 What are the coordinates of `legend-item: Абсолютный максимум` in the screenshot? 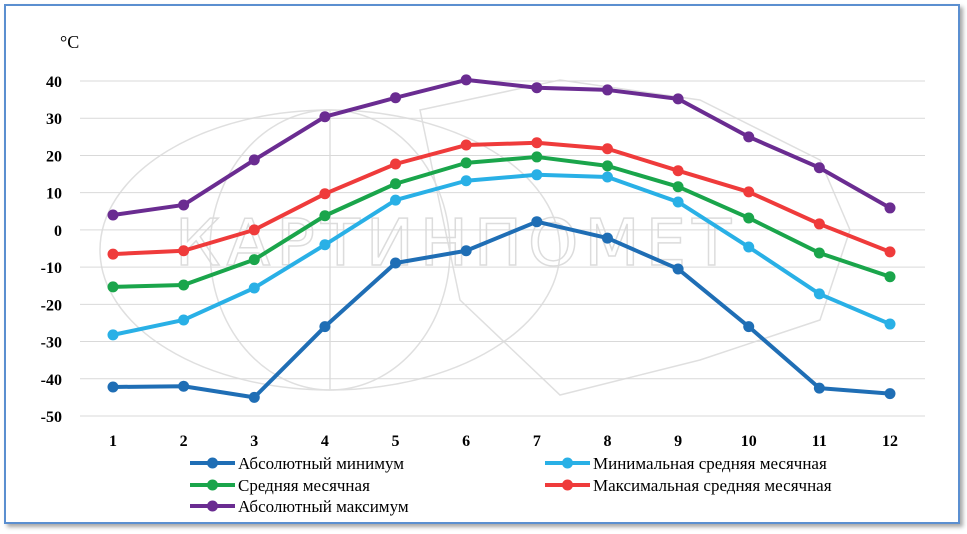 It's located at (299, 506).